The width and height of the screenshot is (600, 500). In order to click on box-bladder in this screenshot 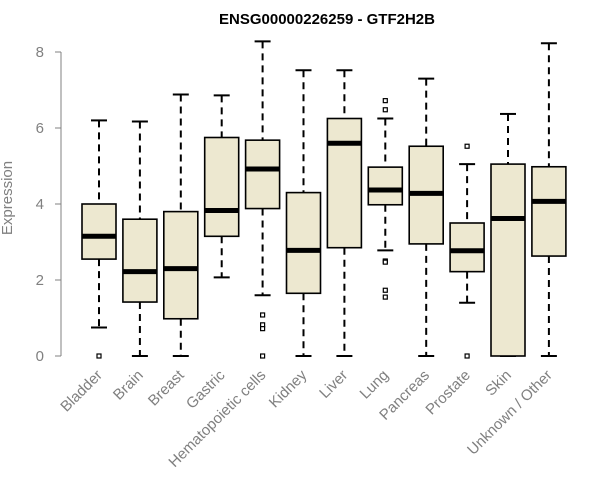, I will do `click(99, 231)`.